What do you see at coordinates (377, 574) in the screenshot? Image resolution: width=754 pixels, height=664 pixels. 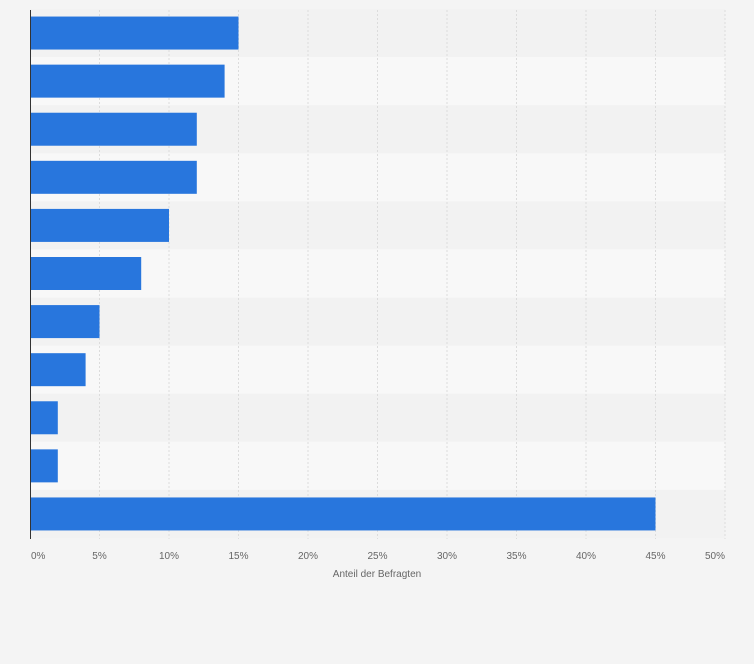 I see `x-axis-label: Anteil der Befragten` at bounding box center [377, 574].